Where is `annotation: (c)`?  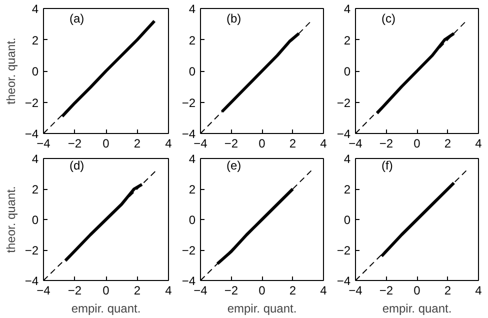 annotation: (c) is located at coordinates (389, 19).